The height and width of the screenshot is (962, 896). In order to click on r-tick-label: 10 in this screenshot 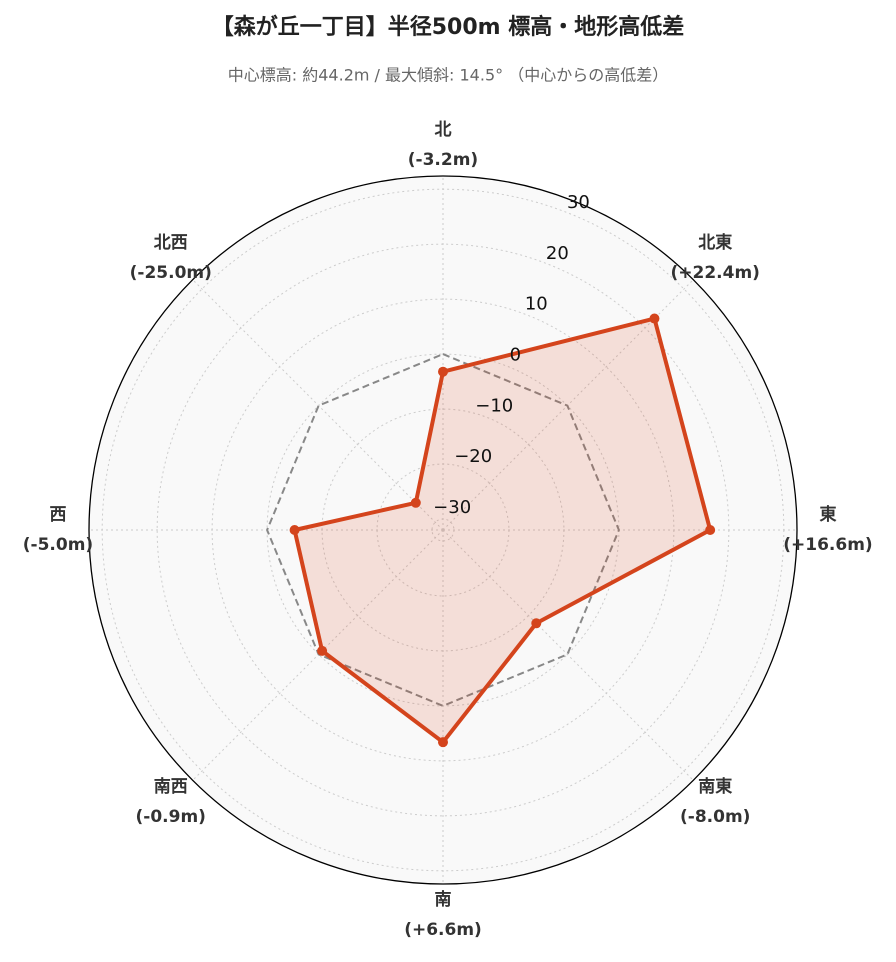, I will do `click(536, 304)`.